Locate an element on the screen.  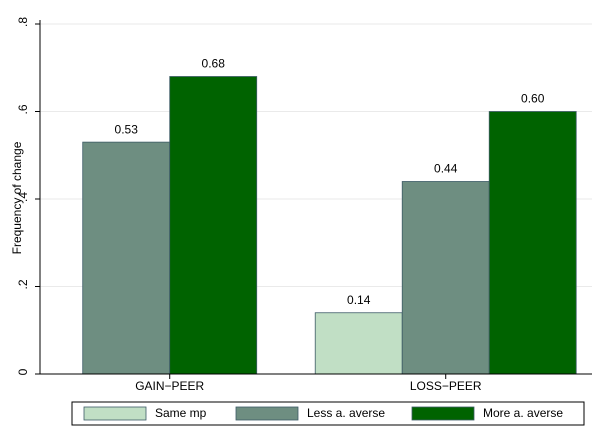
value-label: 0.60 is located at coordinates (533, 99).